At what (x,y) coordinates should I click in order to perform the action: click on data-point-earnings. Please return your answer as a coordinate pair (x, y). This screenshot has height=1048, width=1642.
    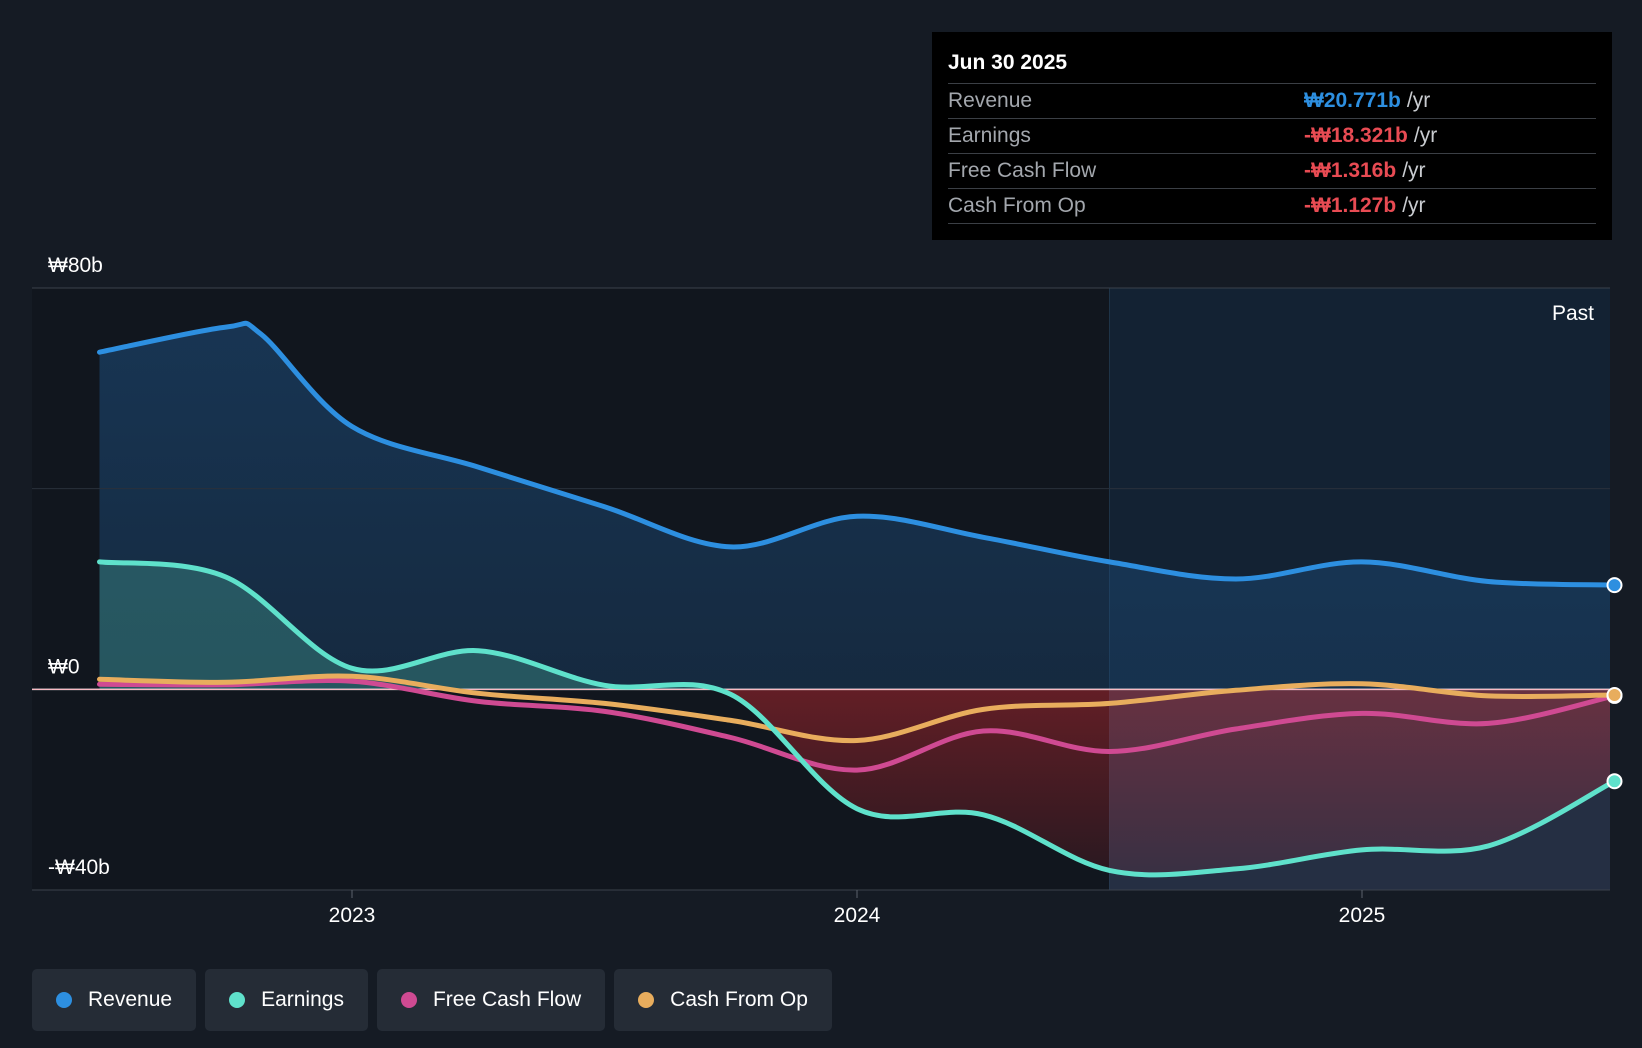
    Looking at the image, I should click on (1614, 781).